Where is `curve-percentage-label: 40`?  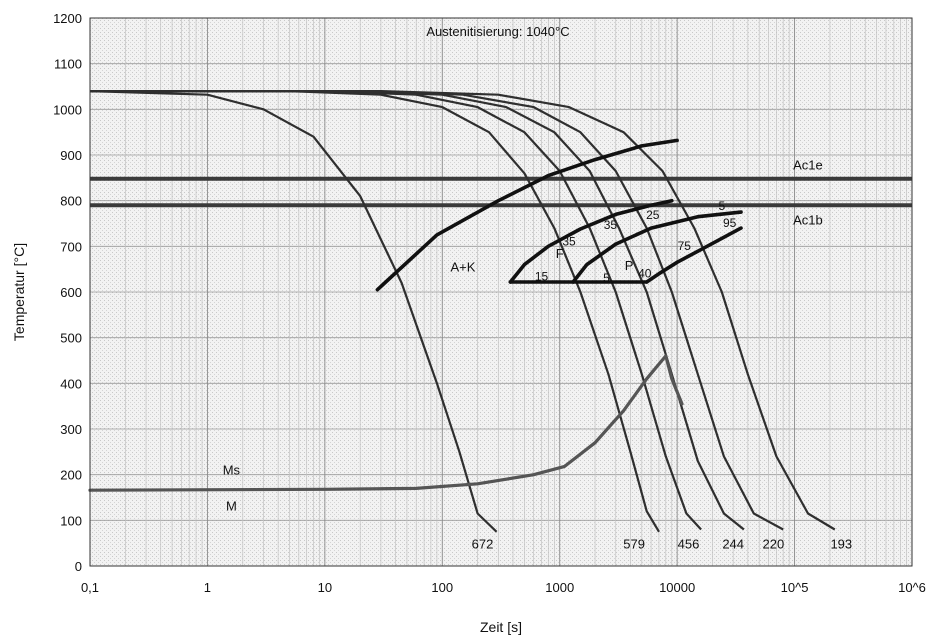
curve-percentage-label: 40 is located at coordinates (645, 273).